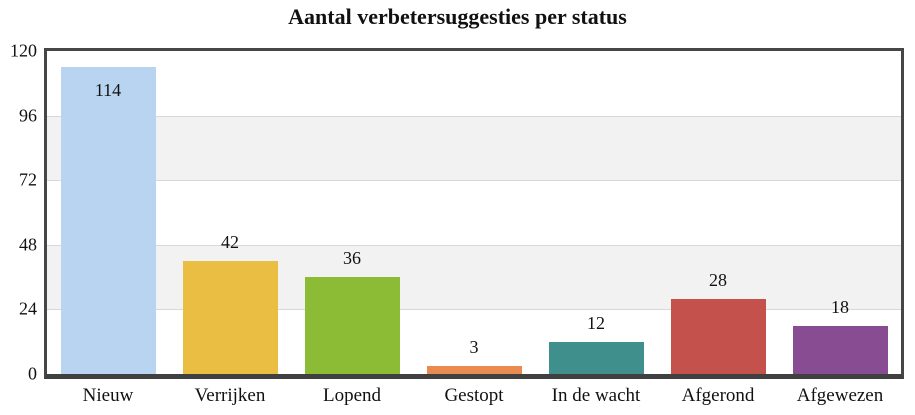 Image resolution: width=915 pixels, height=415 pixels. Describe the element at coordinates (28, 244) in the screenshot. I see `y-tick-label: 48` at that location.